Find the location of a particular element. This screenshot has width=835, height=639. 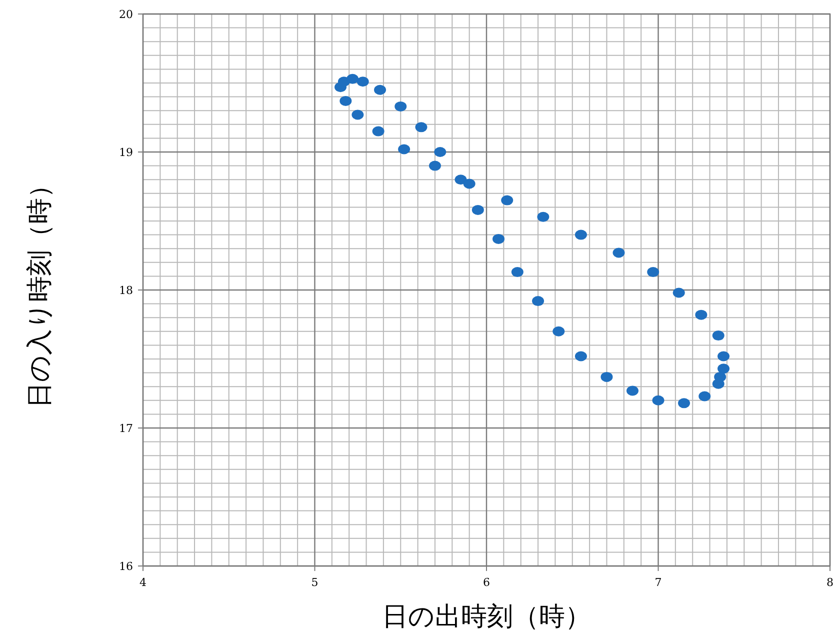

y-tick-label: 16 is located at coordinates (126, 566).